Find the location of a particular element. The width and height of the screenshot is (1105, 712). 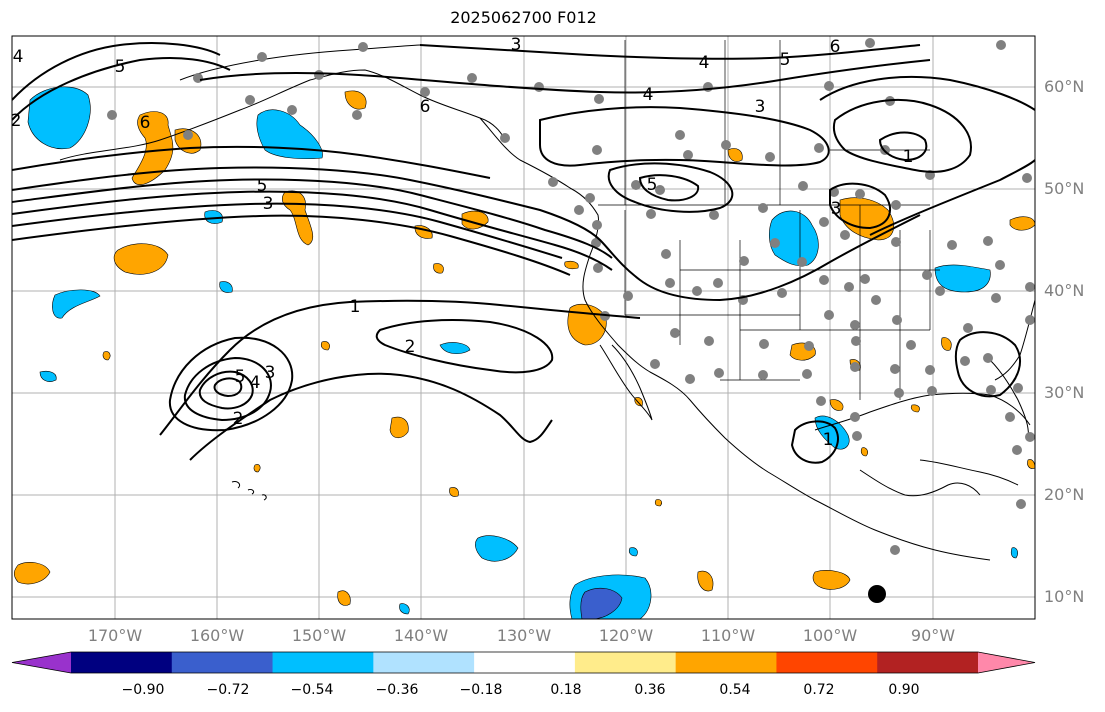

yucatan-coast is located at coordinates (920, 483).